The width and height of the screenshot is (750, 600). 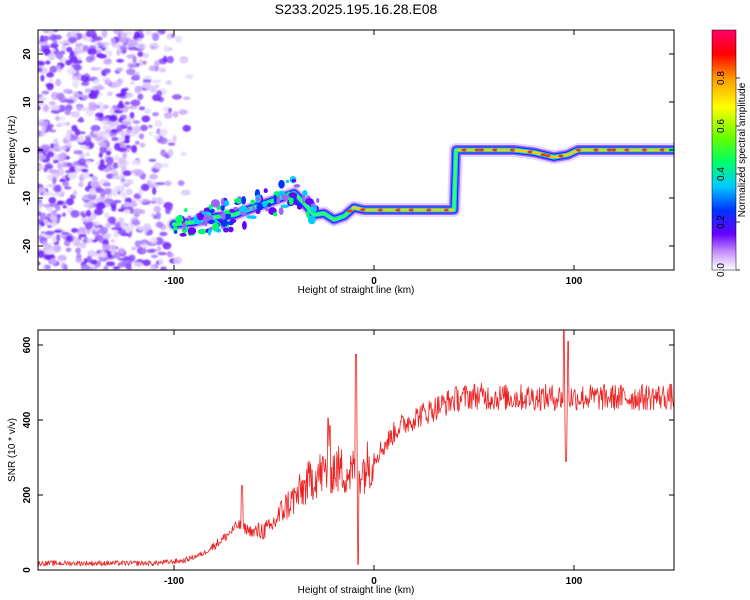 I want to click on snr-x-tick-label: 100, so click(x=574, y=581).